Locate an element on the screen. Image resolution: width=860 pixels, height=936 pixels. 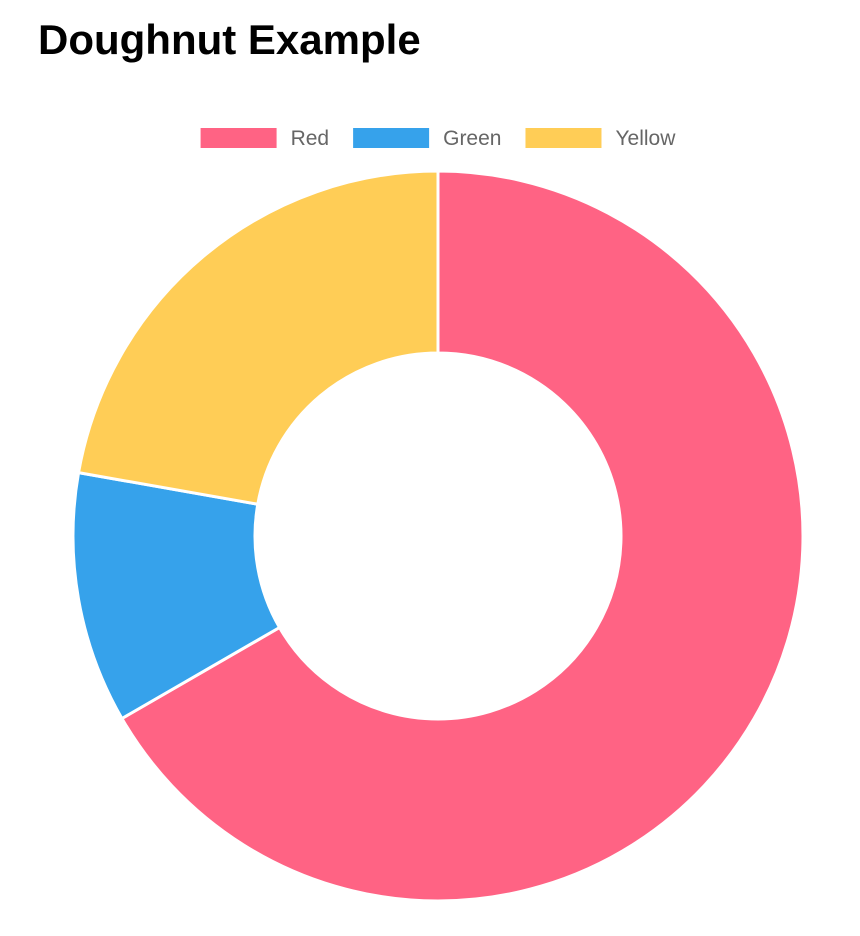
chart-legend: Red Green Yellow is located at coordinates (438, 138).